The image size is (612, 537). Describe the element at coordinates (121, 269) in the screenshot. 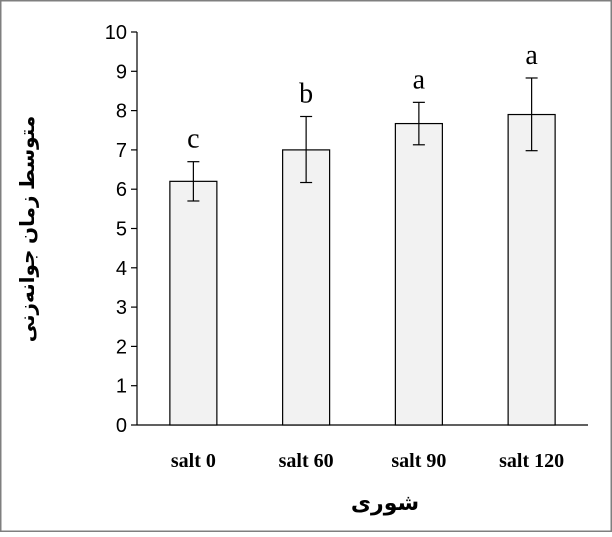

I see `y-tick-label: 4` at that location.